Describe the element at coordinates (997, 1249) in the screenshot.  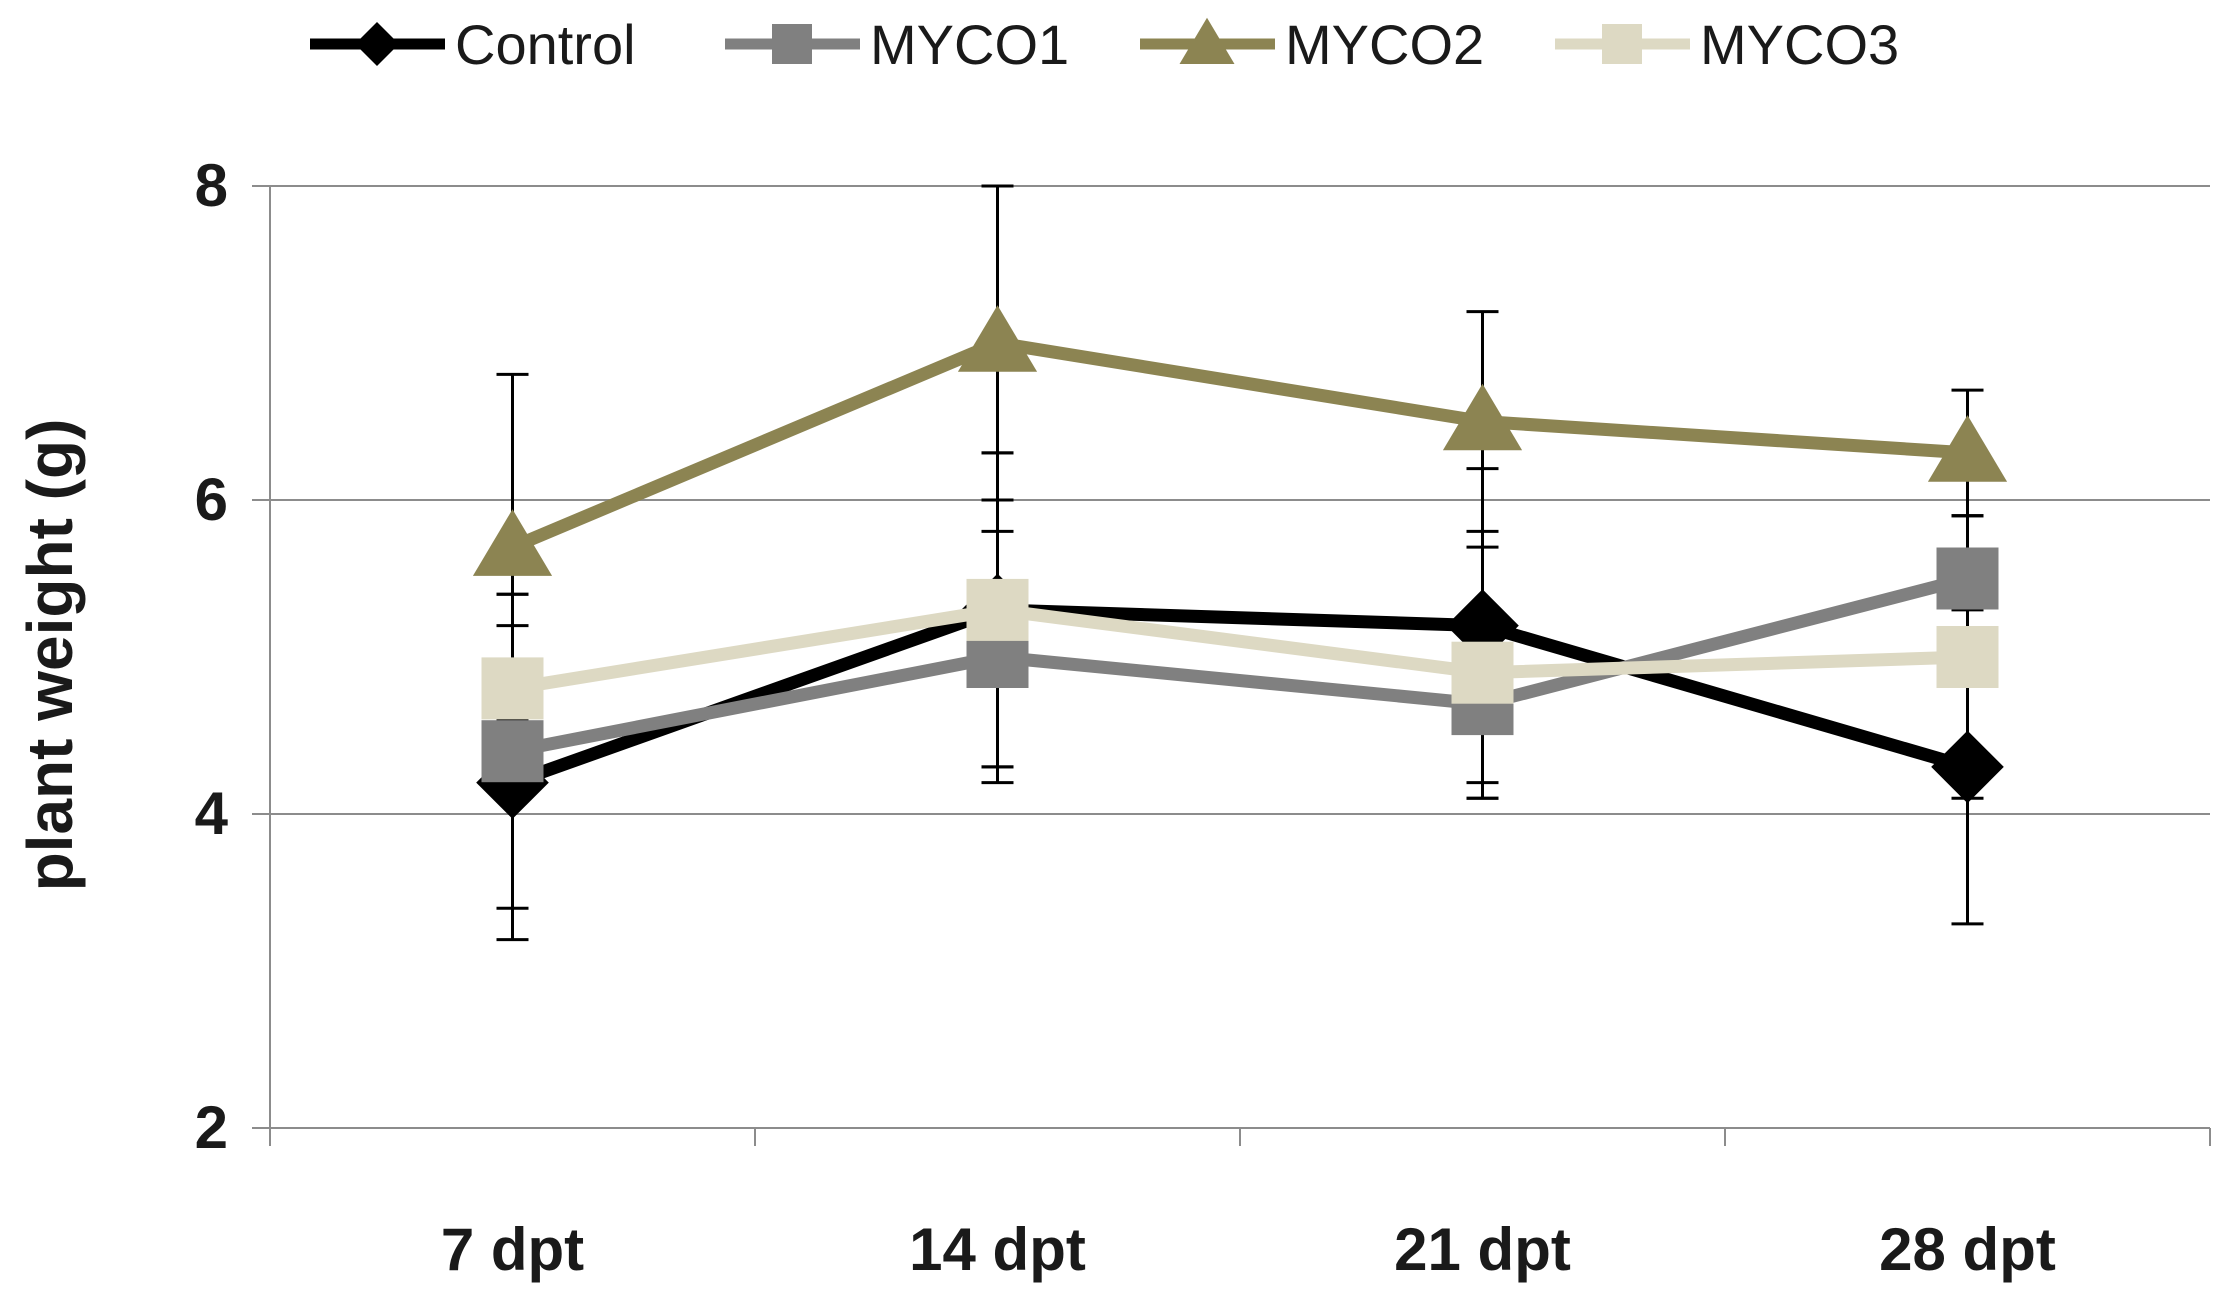
I see `x-tick-label: 14 dpt` at that location.